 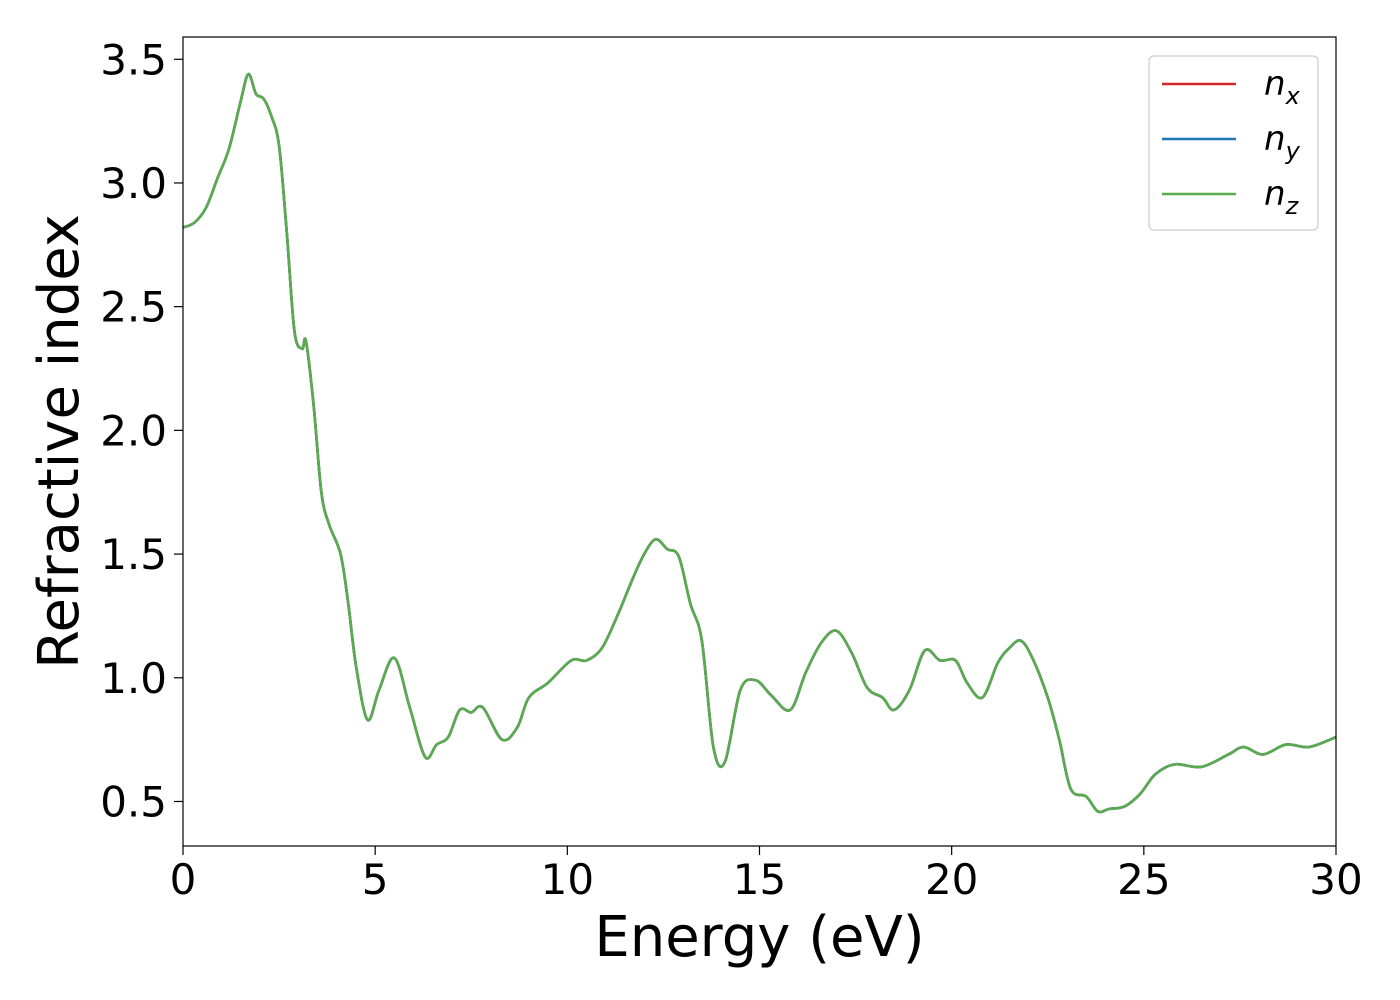 I want to click on x-tick-label-30: 30, so click(x=1335, y=879).